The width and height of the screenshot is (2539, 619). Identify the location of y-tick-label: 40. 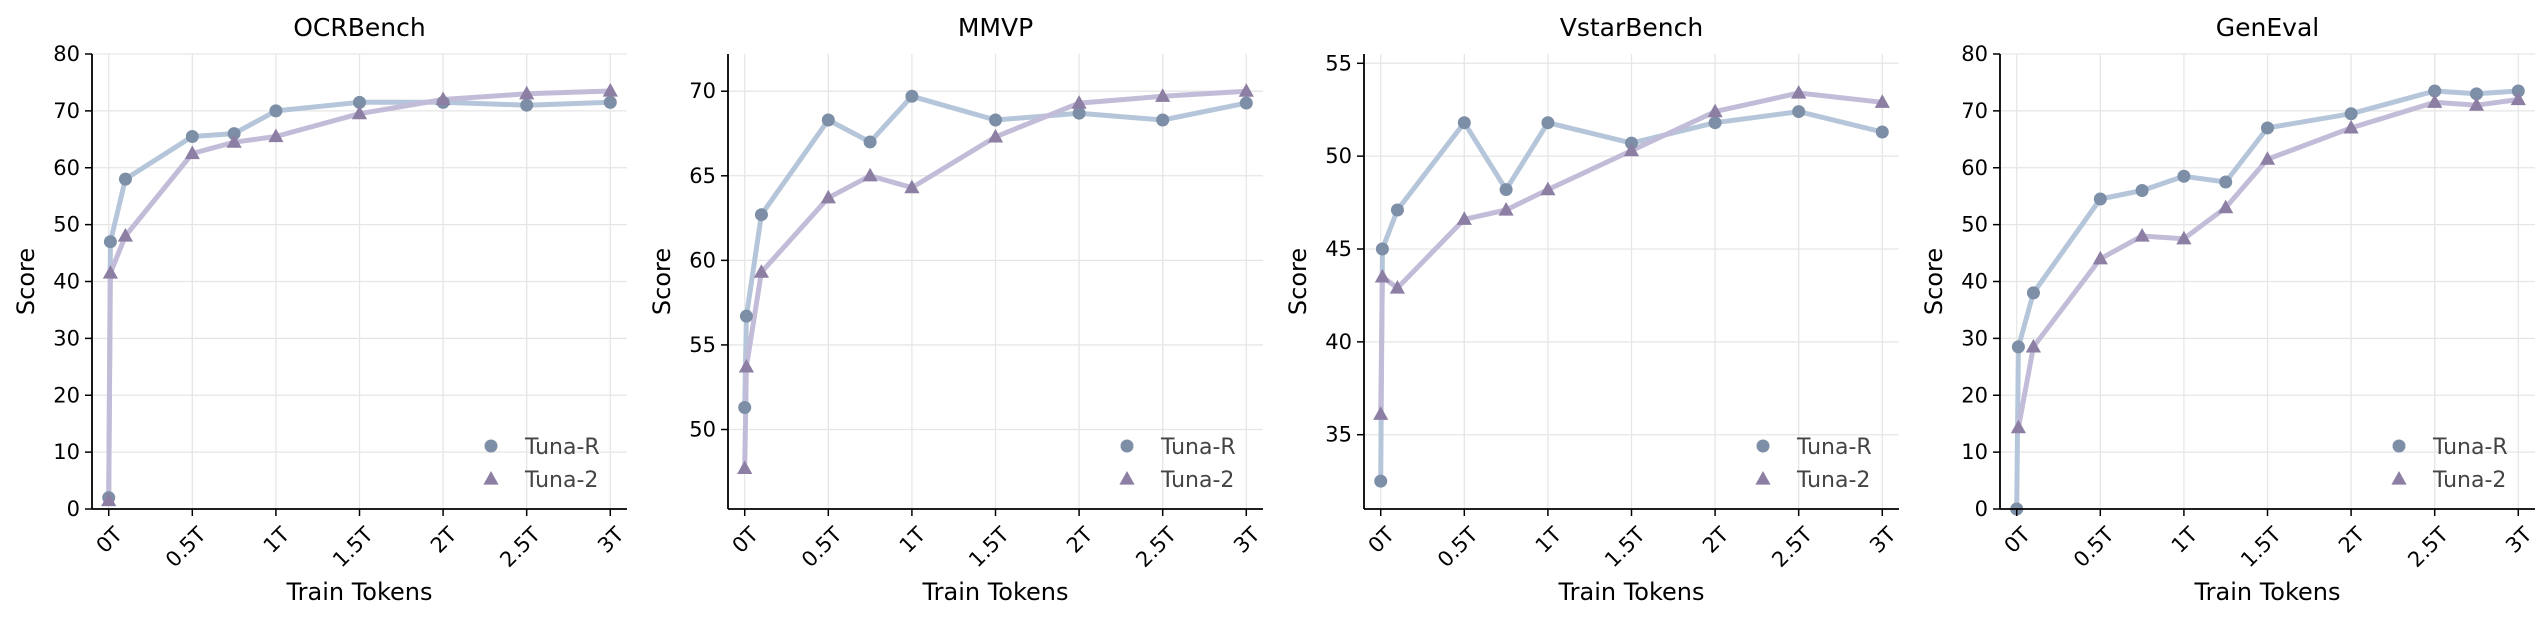
(1338, 342).